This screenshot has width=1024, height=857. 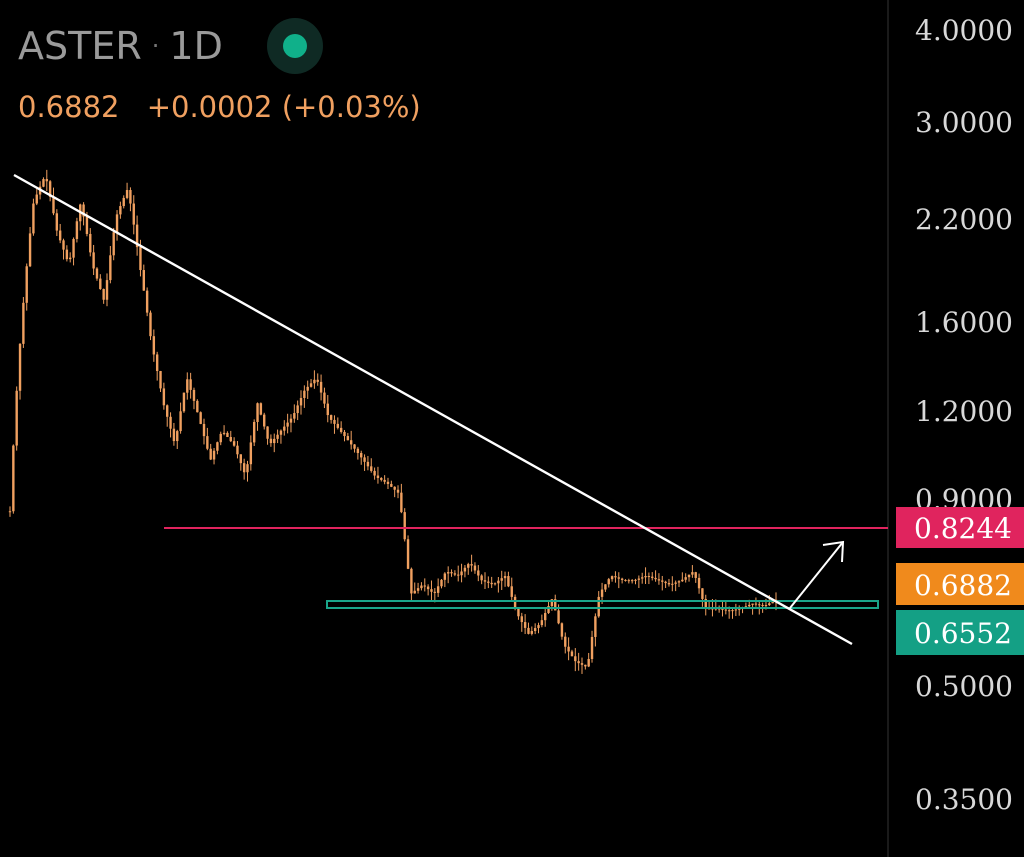 I want to click on interval-label: 1D, so click(x=196, y=46).